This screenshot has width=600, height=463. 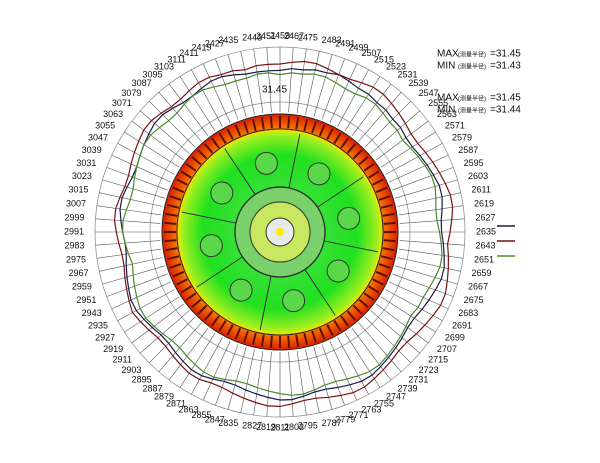 I want to click on angle-label: 2779, so click(x=345, y=419).